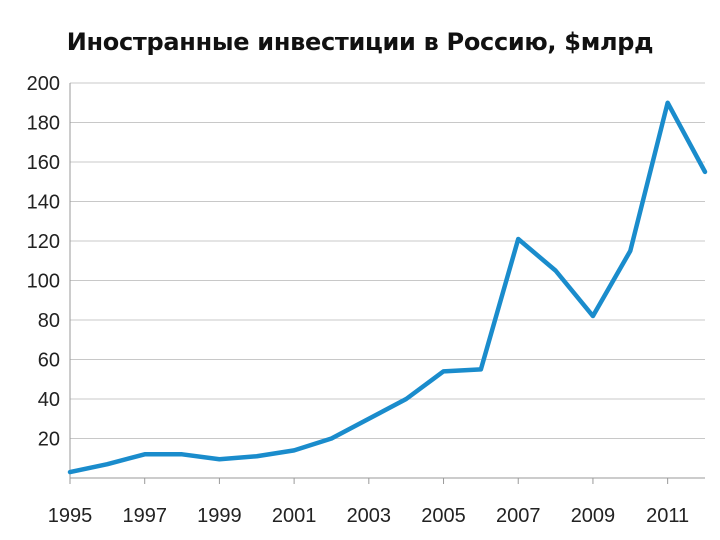 The height and width of the screenshot is (540, 720). Describe the element at coordinates (43, 203) in the screenshot. I see `y-tick-label: 140` at that location.